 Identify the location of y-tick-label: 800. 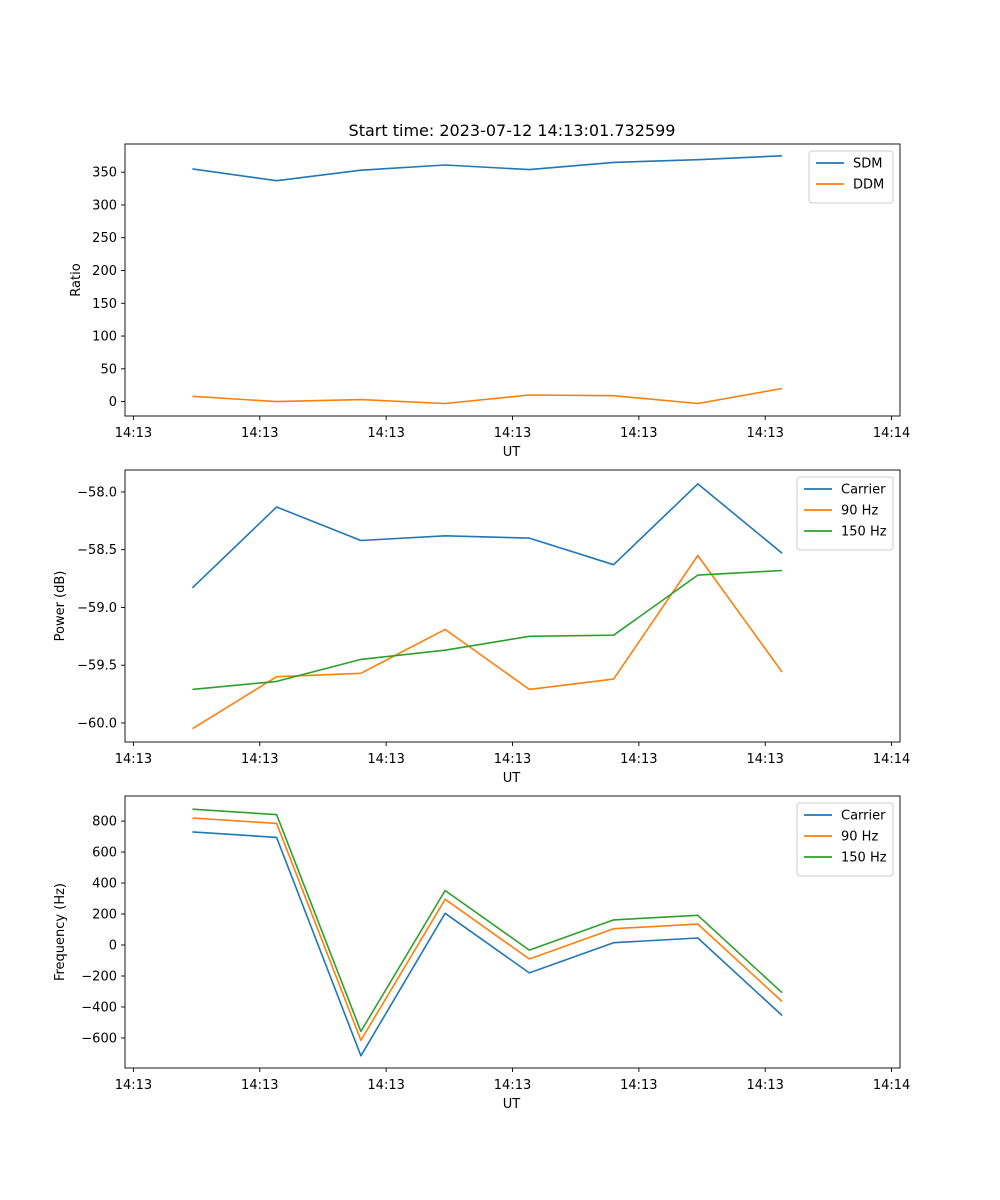
(104, 822).